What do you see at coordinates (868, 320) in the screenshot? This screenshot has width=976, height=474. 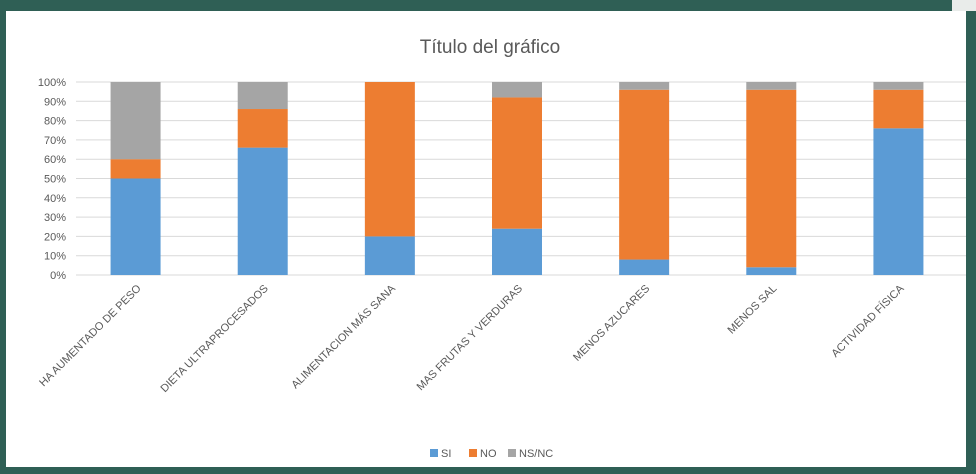 I see `x-tick-label: ACTIVIDAD FÍSICA` at bounding box center [868, 320].